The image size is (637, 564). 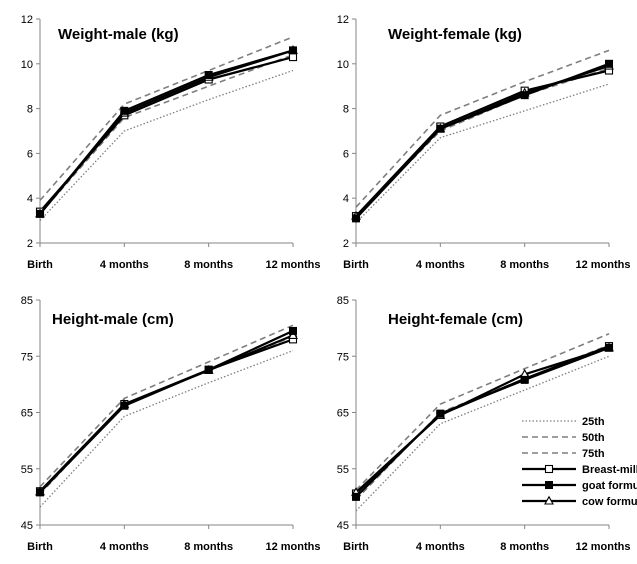 What do you see at coordinates (593, 454) in the screenshot?
I see `legend-label: 75th` at bounding box center [593, 454].